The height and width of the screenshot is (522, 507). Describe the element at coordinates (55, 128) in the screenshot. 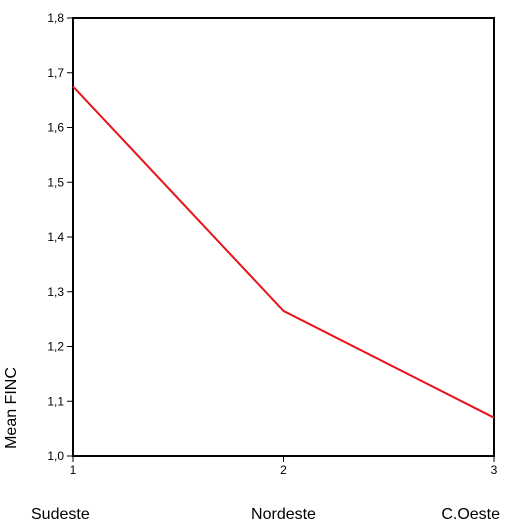

I see `y-tick-label: 1,6` at that location.